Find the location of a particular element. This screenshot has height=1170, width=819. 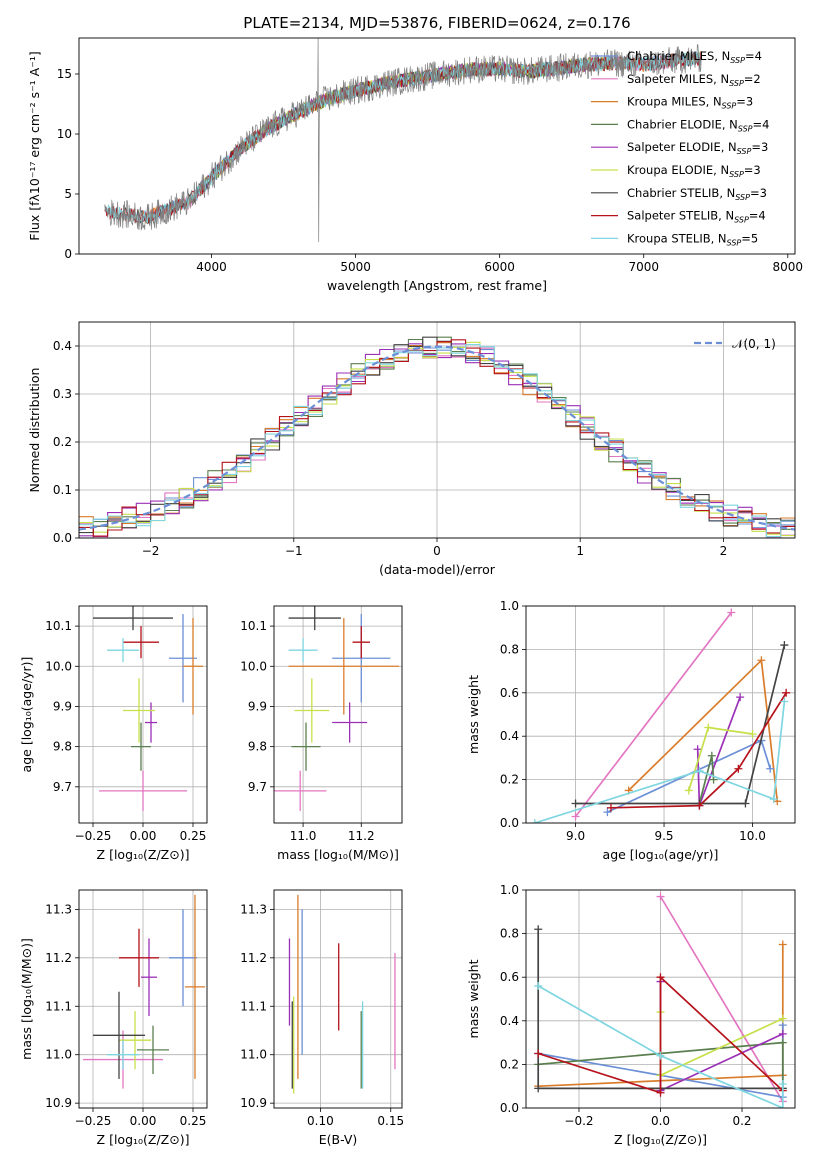

y-tick-label: 10.9 is located at coordinates (58, 1103).